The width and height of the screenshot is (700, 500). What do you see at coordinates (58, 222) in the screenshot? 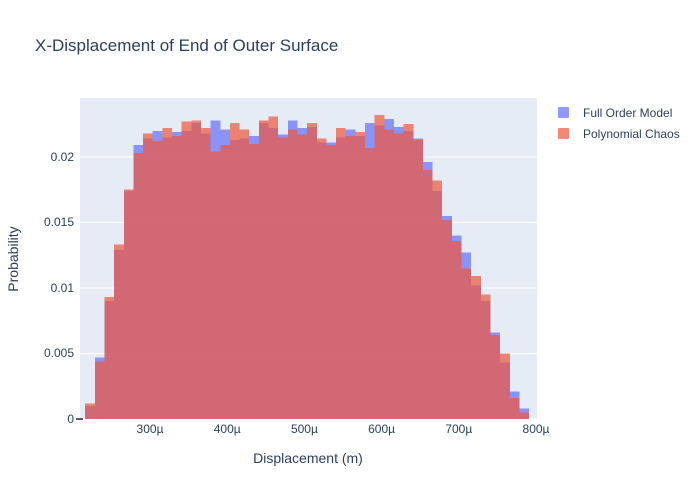
I see `y-tick-label: 0.015` at bounding box center [58, 222].